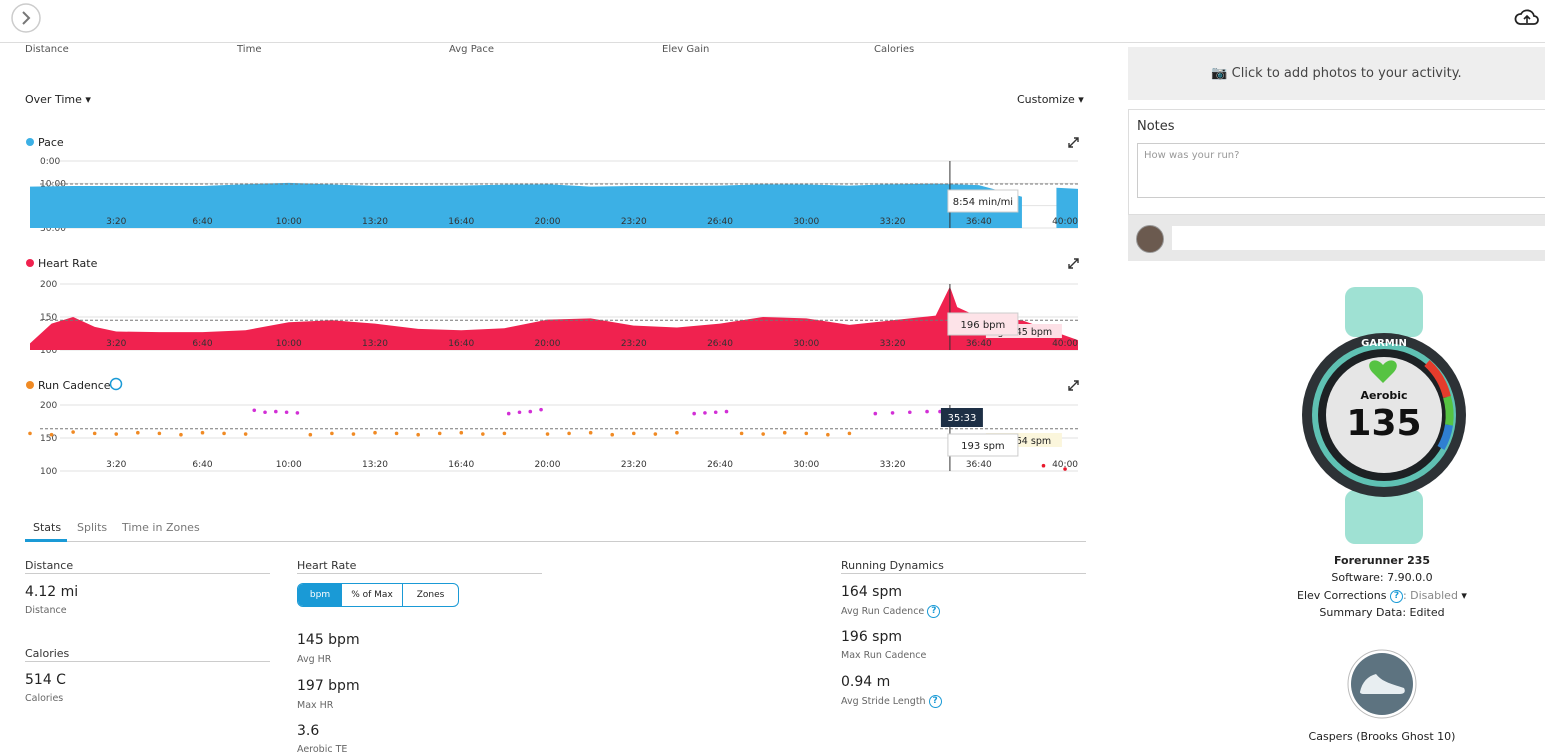 The image size is (1545, 755). Describe the element at coordinates (322, 749) in the screenshot. I see `stat-label: Aerobic TE` at that location.